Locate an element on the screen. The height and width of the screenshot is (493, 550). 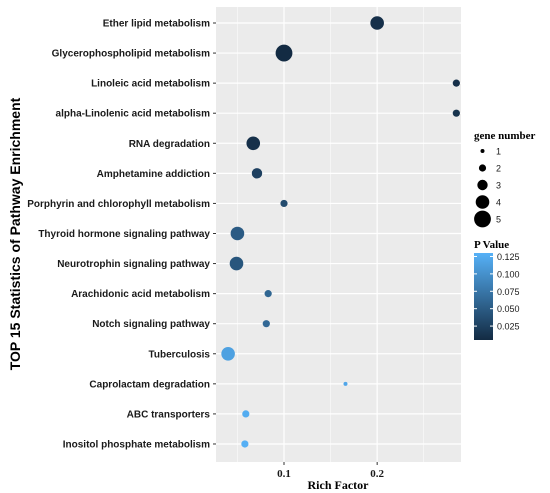
color-legend-label: 0.025 is located at coordinates (508, 327).